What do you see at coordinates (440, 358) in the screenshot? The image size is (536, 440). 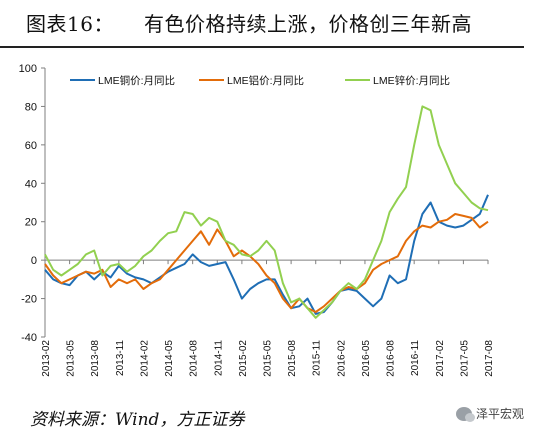 I see `x-tick-label: 2017-02` at bounding box center [440, 358].